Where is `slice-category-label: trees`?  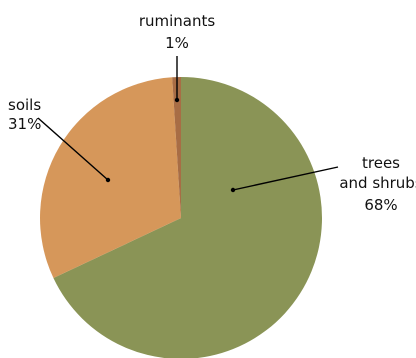 slice-category-label: trees is located at coordinates (381, 163).